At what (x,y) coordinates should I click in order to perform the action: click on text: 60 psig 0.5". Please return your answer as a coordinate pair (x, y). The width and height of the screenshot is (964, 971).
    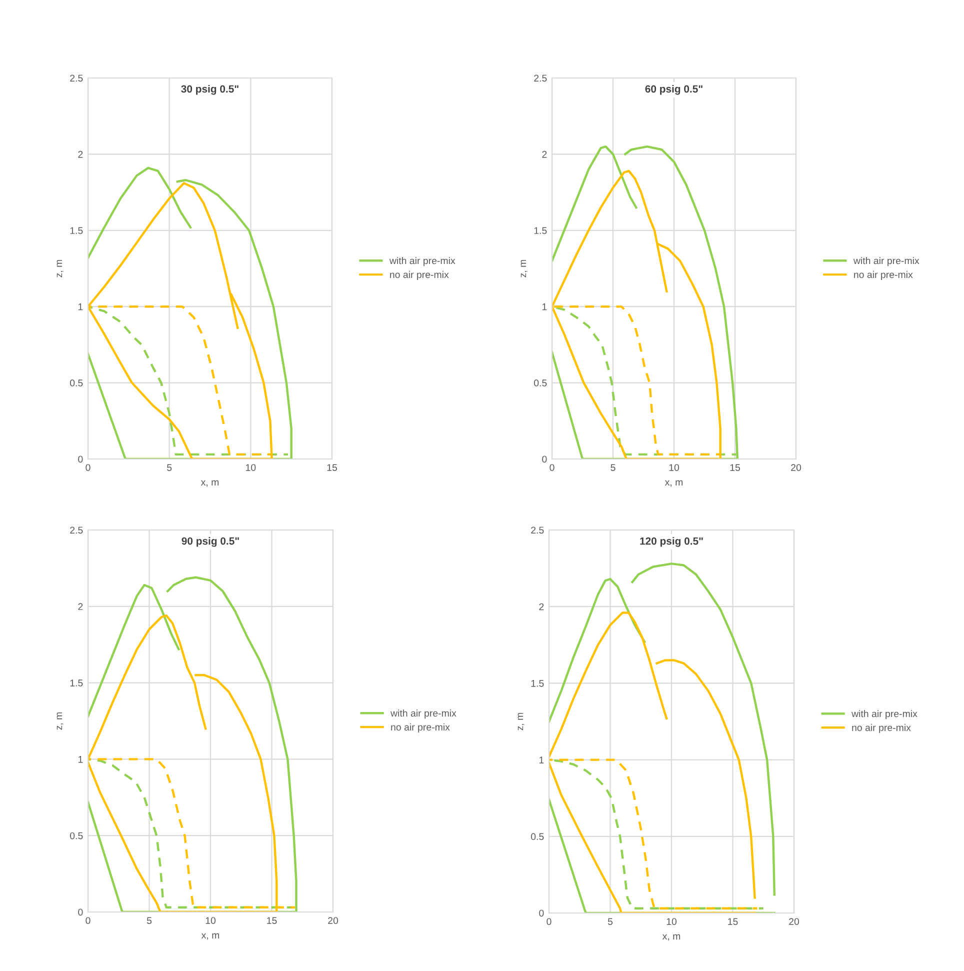
    Looking at the image, I should click on (673, 89).